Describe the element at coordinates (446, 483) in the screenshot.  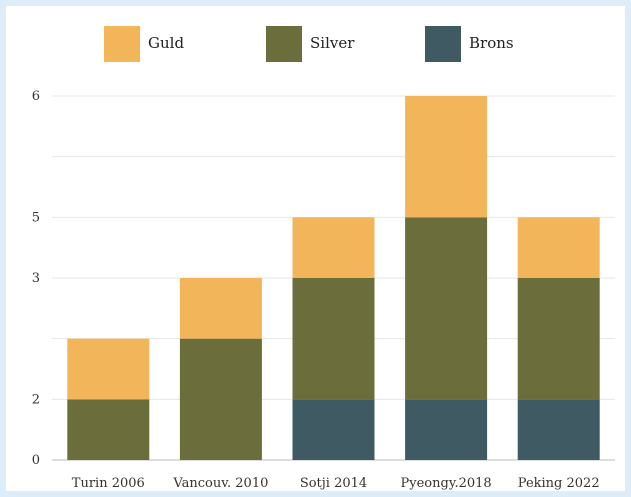
I see `x-tick-label: Pyeongy.2018` at that location.